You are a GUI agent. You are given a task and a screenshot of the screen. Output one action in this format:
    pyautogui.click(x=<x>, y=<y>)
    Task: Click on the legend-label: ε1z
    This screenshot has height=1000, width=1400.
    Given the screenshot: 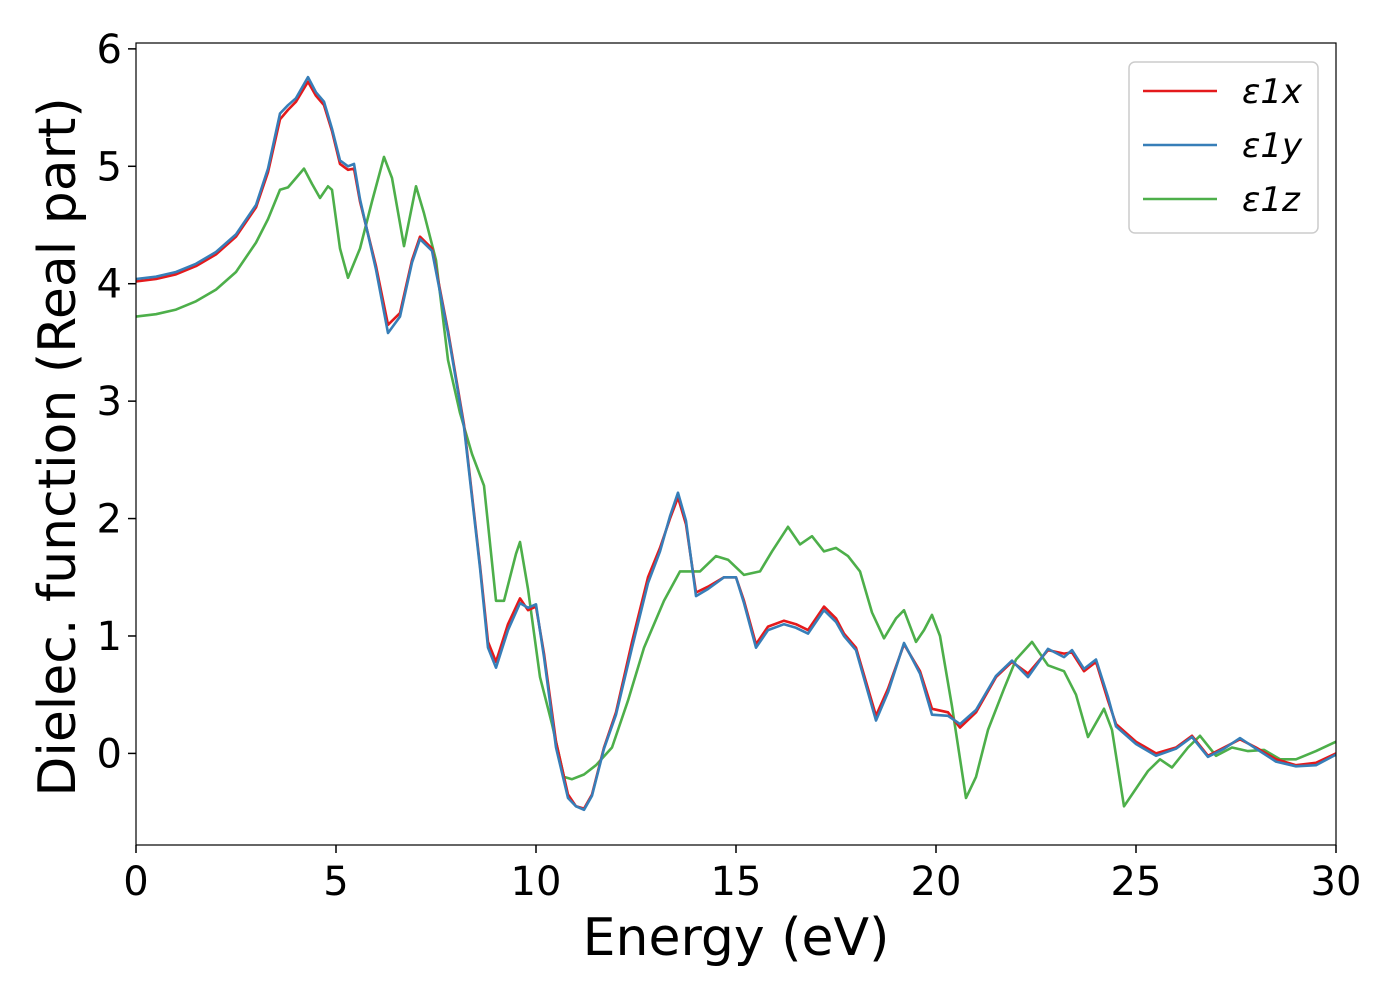 What is the action you would take?
    pyautogui.click(x=1271, y=200)
    